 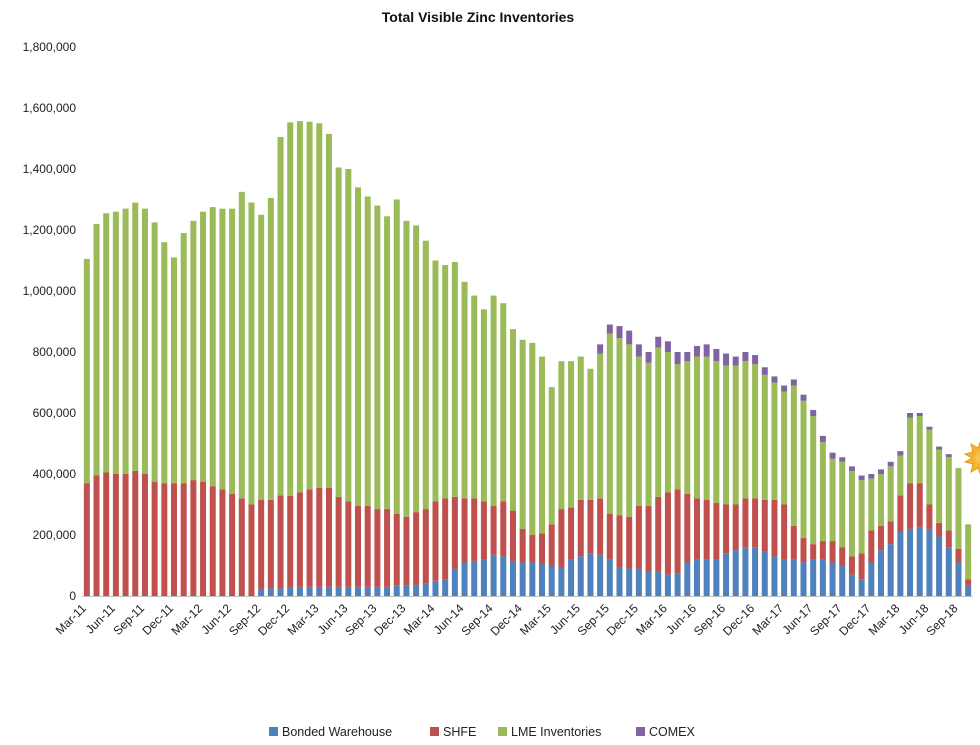 I want to click on x-tick-label: Dec-14, so click(x=506, y=619).